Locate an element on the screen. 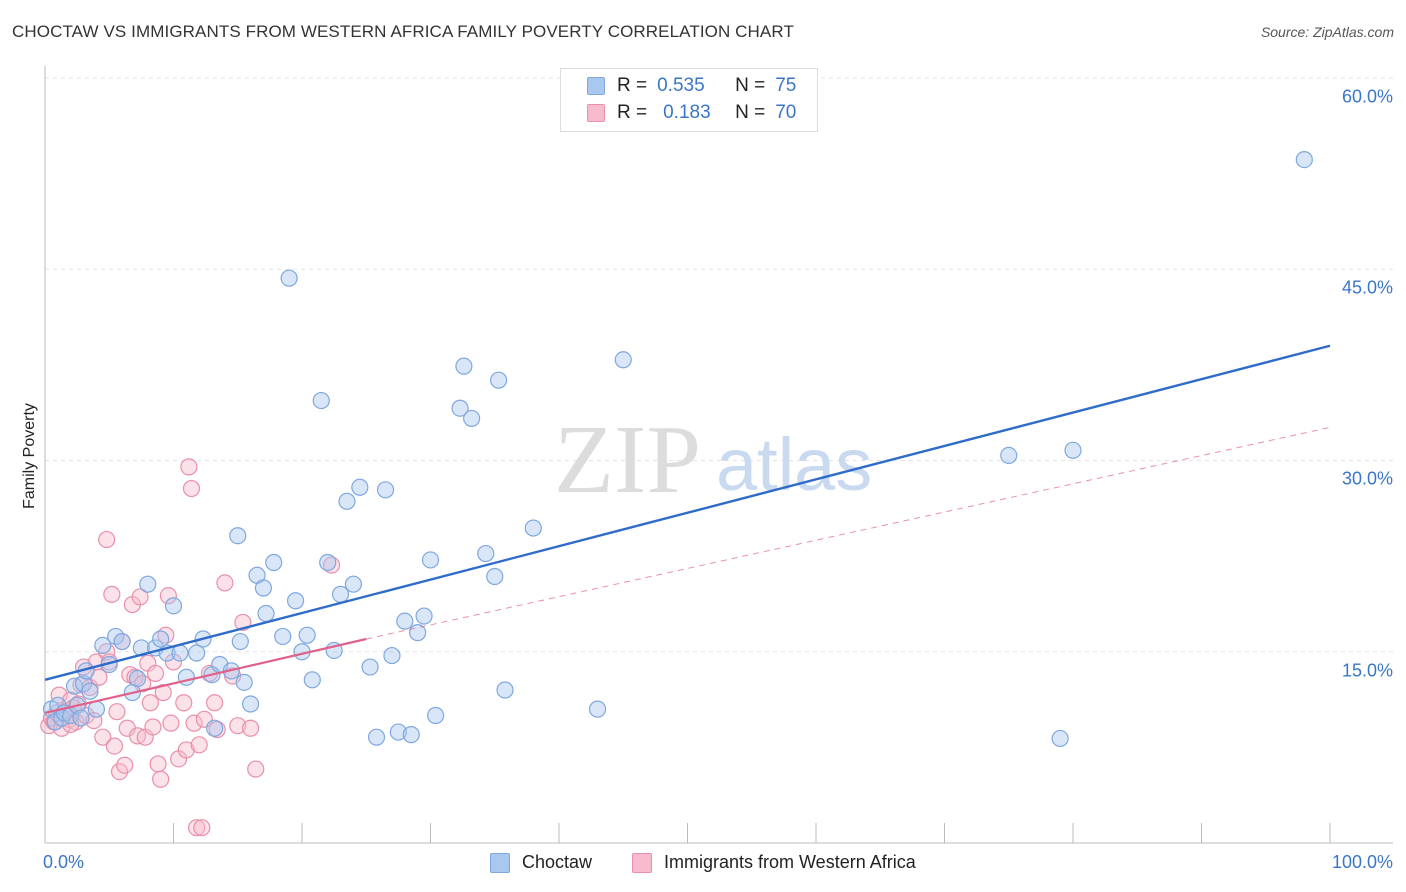 This screenshot has height=892, width=1406. legend-item-choctaw: Choctaw is located at coordinates (541, 862).